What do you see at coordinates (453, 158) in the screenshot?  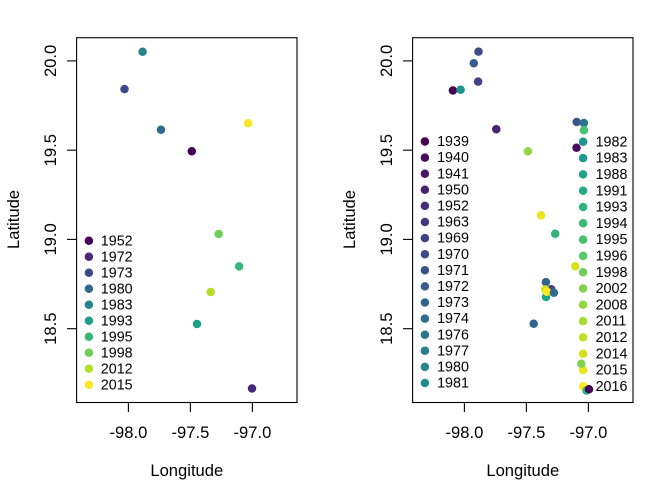 I see `svg-text: 1940` at bounding box center [453, 158].